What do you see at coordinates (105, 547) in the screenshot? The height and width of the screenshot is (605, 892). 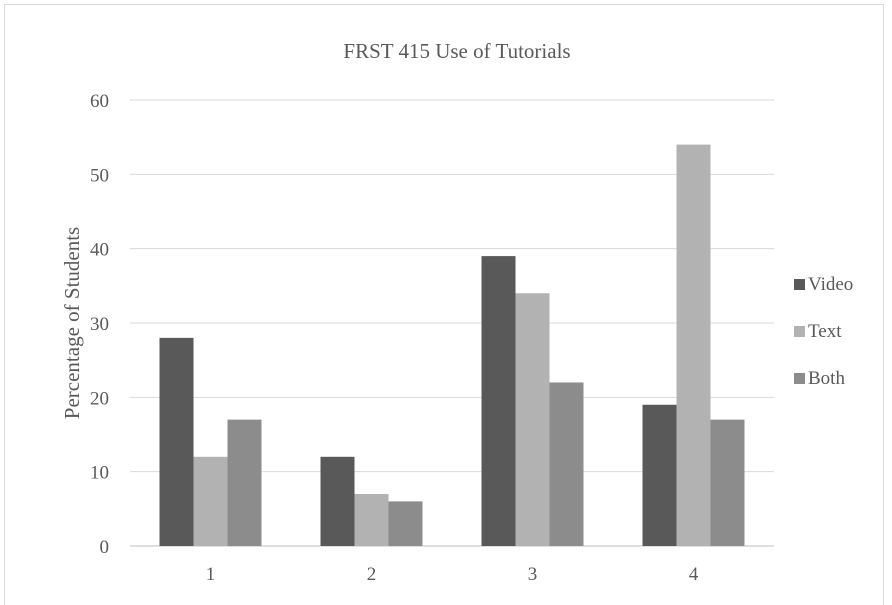 I see `y-tick-label: 0` at bounding box center [105, 547].